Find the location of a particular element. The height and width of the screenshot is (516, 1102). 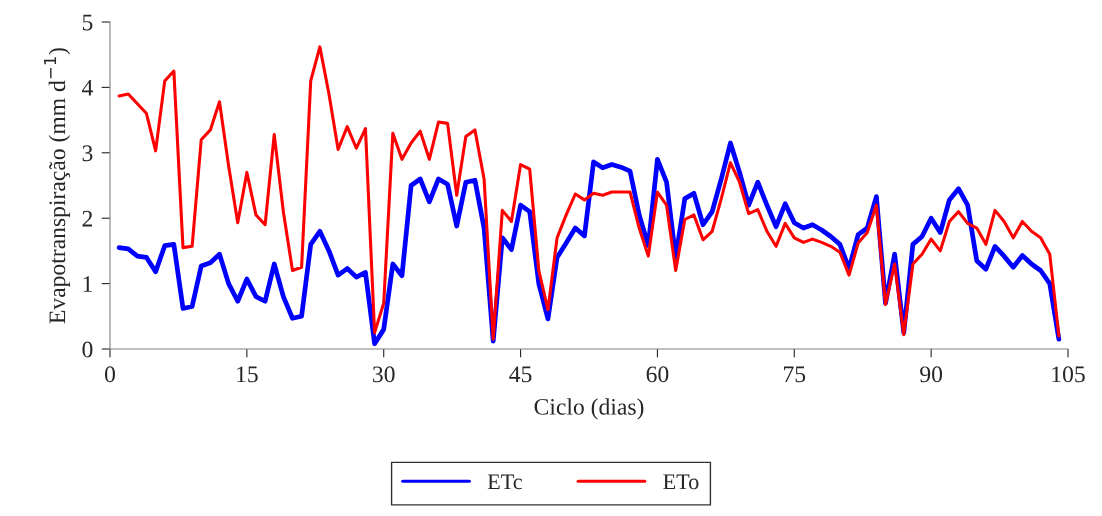

x-tick-label: 105 is located at coordinates (1068, 374).